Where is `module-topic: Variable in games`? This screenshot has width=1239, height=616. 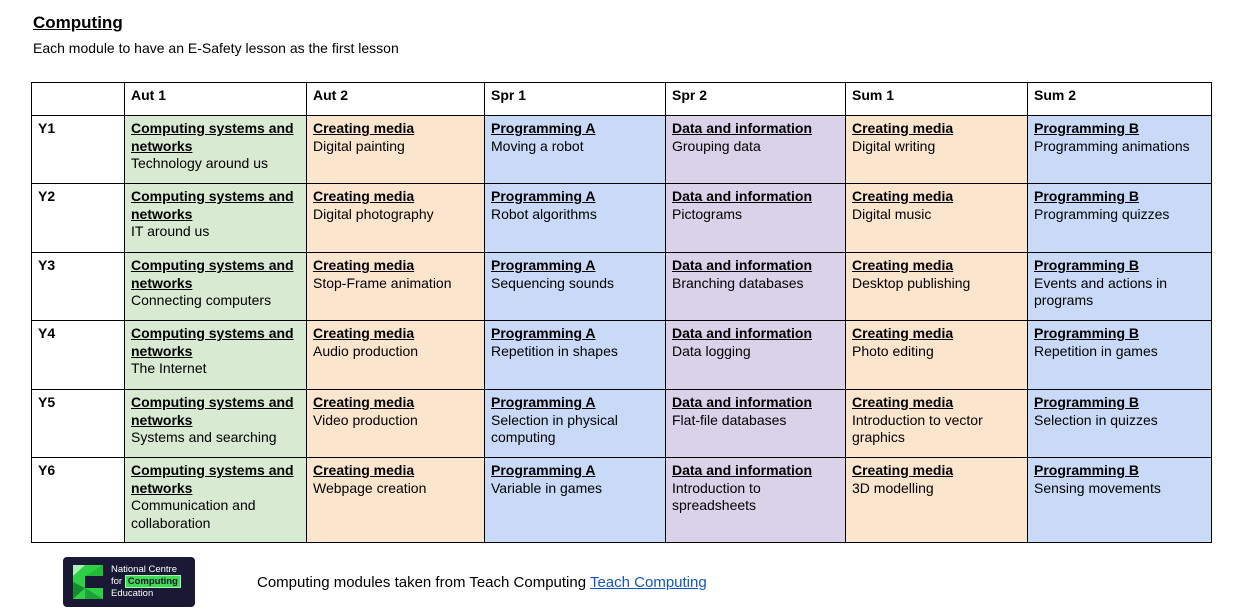
module-topic: Variable in games is located at coordinates (547, 487).